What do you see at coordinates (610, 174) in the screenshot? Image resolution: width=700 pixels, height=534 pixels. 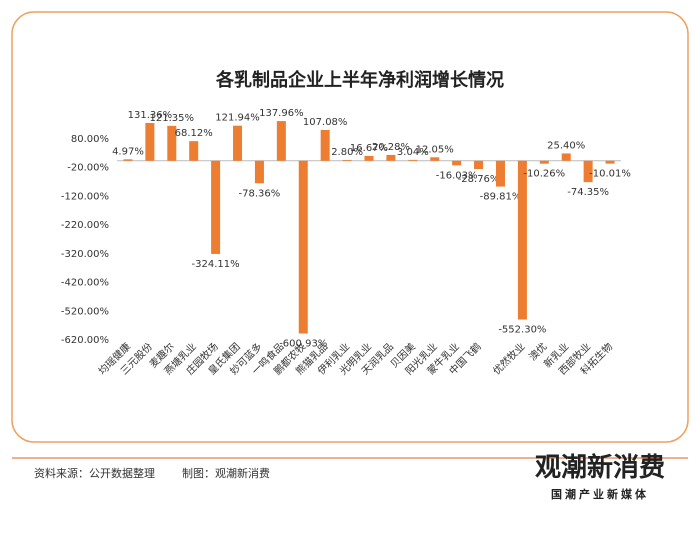 I see `value-label: -10.01%` at bounding box center [610, 174].